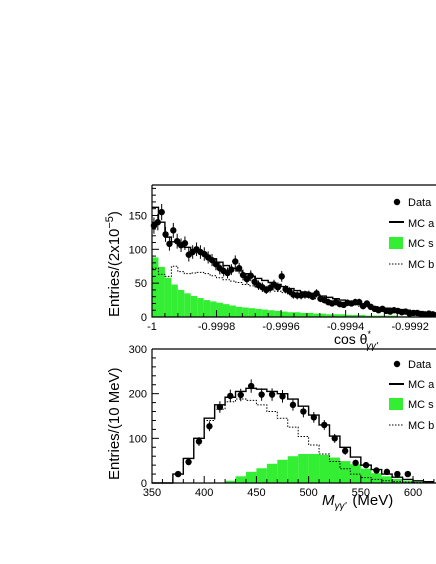 Image resolution: width=436 pixels, height=564 pixels. I want to click on top-y-axis-label: Entries/(2x10−5), so click(113, 264).